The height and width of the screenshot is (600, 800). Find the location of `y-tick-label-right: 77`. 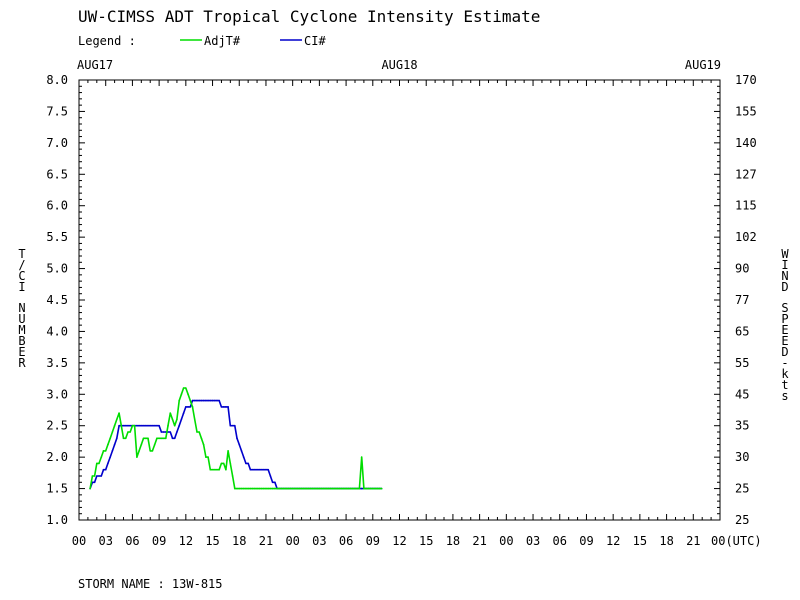

y-tick-label-right: 77 is located at coordinates (742, 300).